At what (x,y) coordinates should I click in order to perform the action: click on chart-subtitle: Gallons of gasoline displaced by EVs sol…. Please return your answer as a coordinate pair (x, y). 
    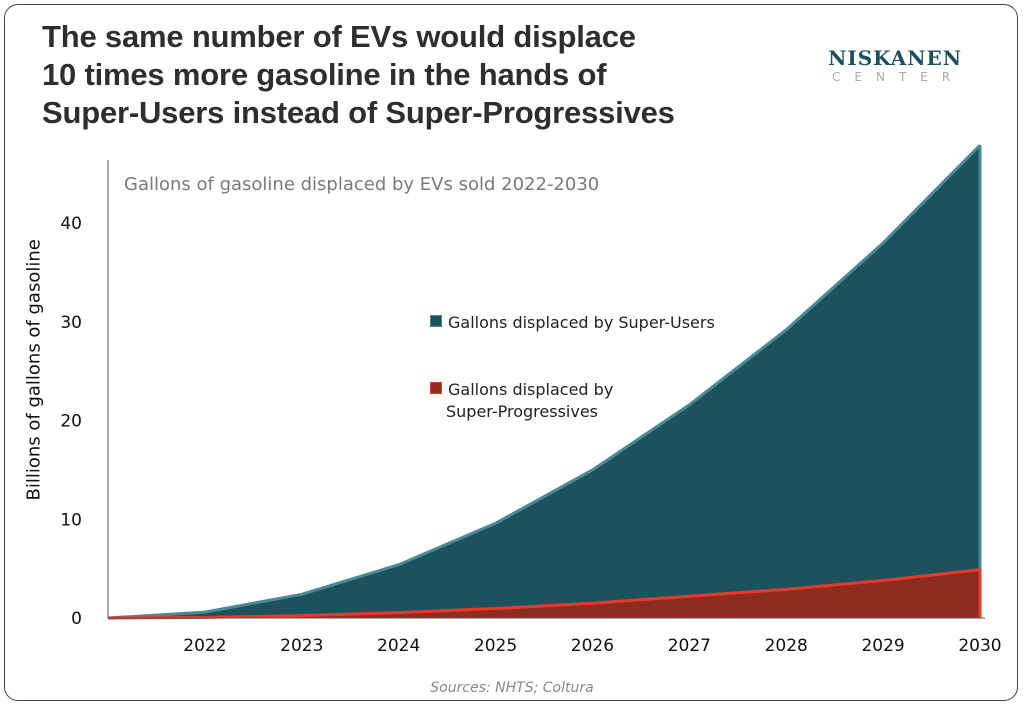
    Looking at the image, I should click on (362, 184).